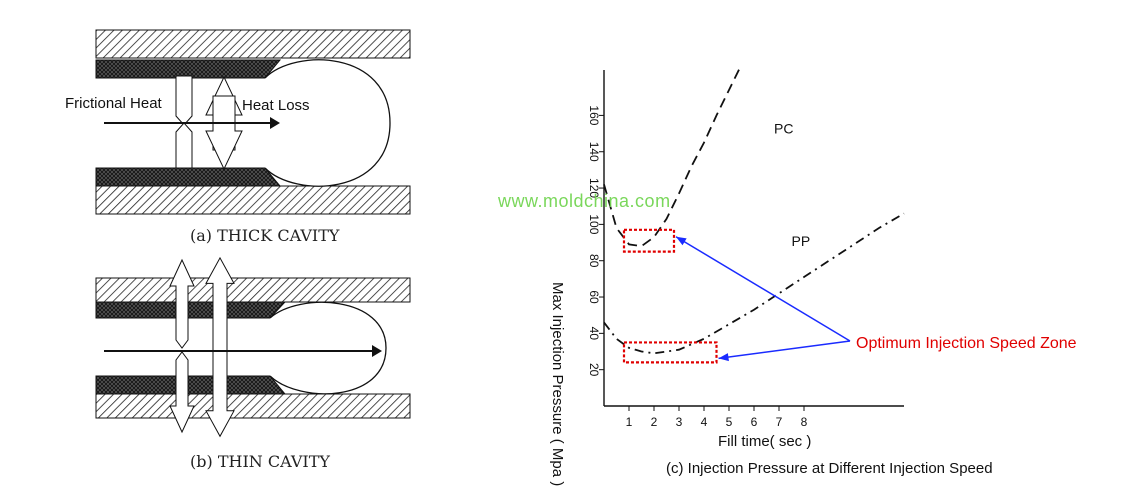 Image resolution: width=1145 pixels, height=502 pixels. I want to click on optimum-zone-pp, so click(670, 352).